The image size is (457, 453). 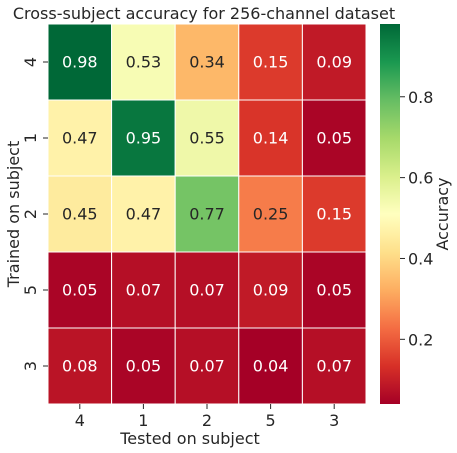 What do you see at coordinates (271, 420) in the screenshot?
I see `x-tick-label: 5` at bounding box center [271, 420].